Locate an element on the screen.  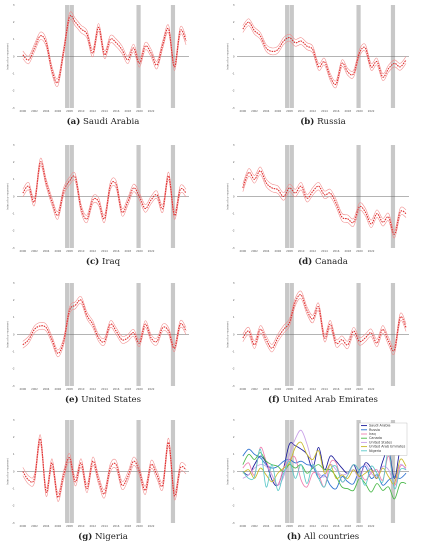
panel-caption-title: United States is located at coordinates (110, 400).